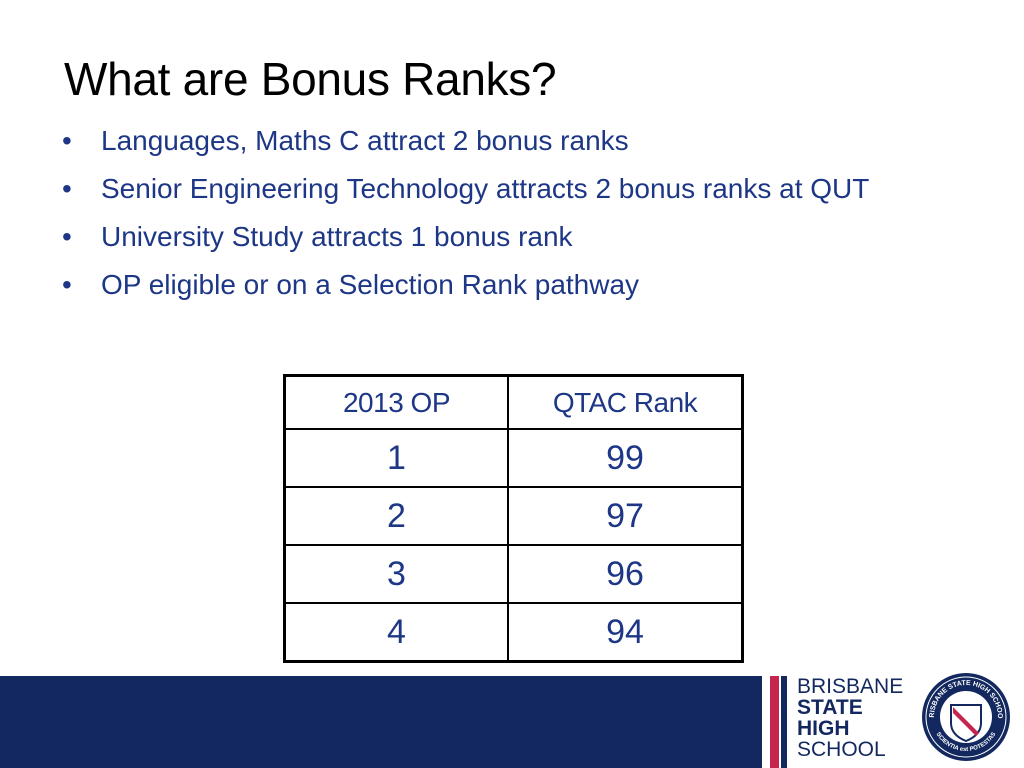 The height and width of the screenshot is (768, 1024). I want to click on table-row: 4 94, so click(513, 632).